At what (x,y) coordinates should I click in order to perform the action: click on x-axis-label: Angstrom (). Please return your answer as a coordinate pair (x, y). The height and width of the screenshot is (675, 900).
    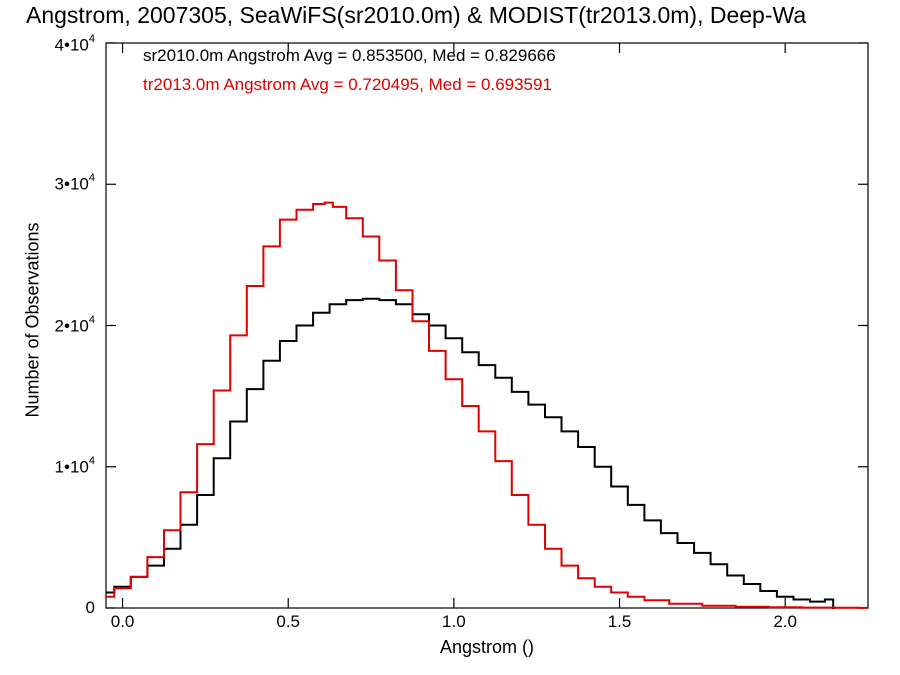
    Looking at the image, I should click on (487, 647).